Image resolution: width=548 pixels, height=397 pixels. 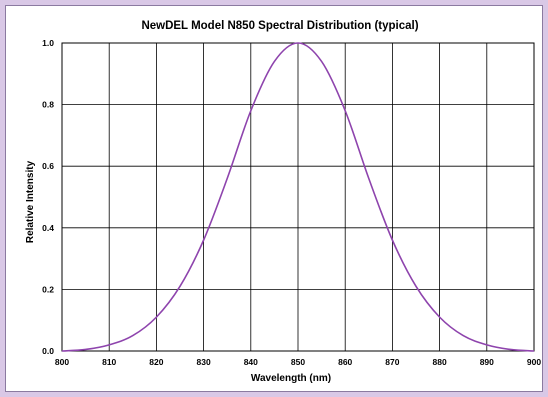 I want to click on y-tick-label: 1.0, so click(x=48, y=43).